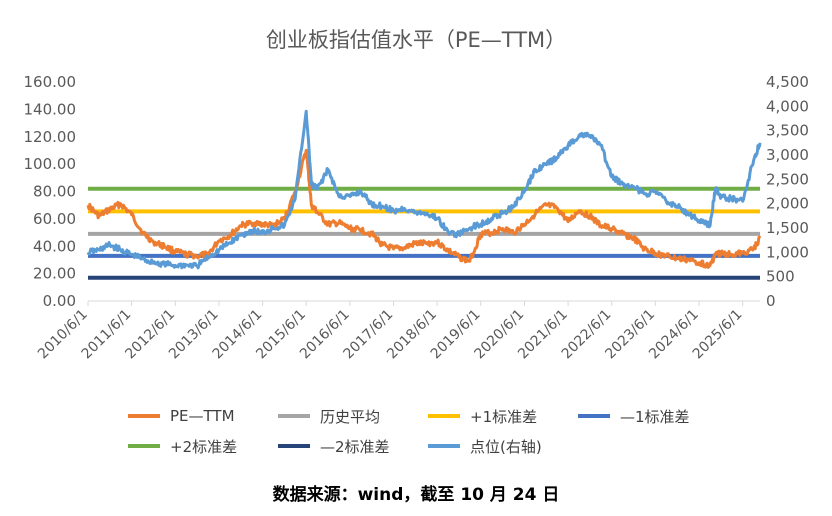 The height and width of the screenshot is (516, 832). I want to click on right-tick-label: 4,500, so click(787, 82).